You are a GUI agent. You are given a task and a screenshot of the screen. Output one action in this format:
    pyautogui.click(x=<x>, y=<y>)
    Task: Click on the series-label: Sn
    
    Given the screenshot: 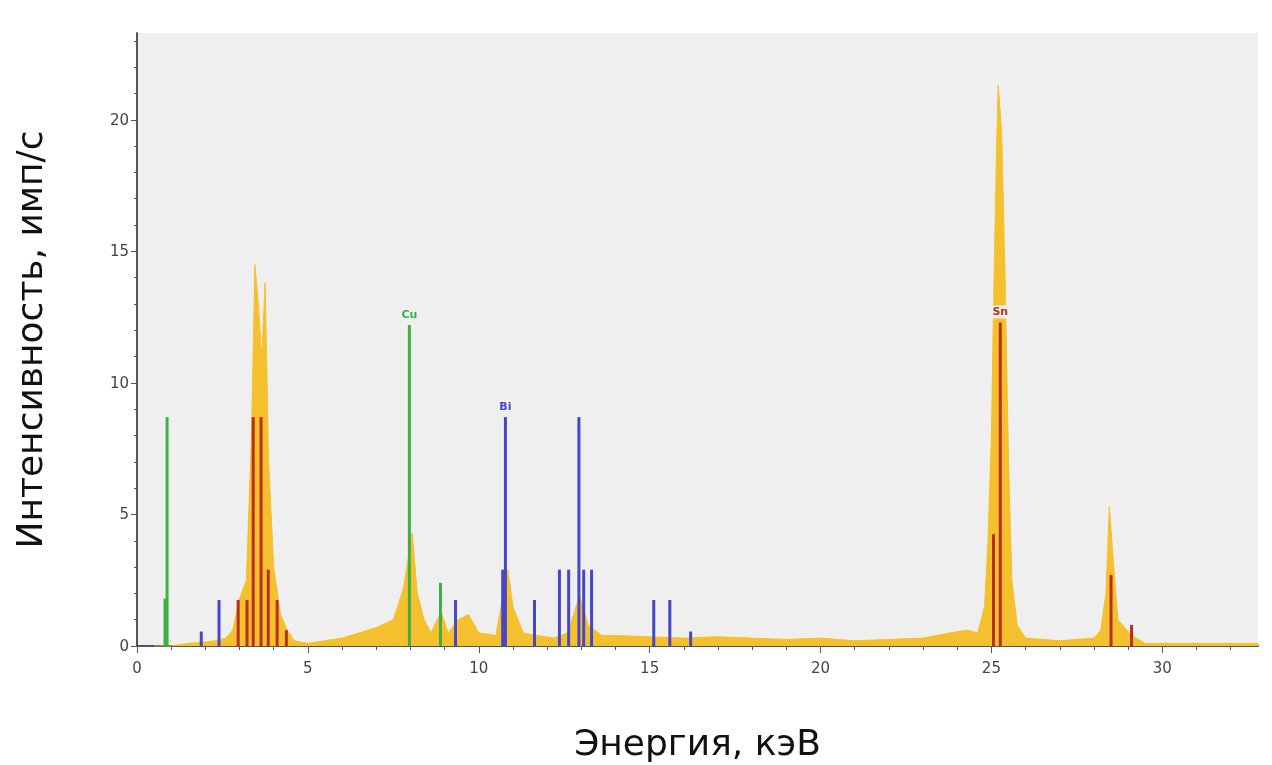 What is the action you would take?
    pyautogui.click(x=1000, y=312)
    